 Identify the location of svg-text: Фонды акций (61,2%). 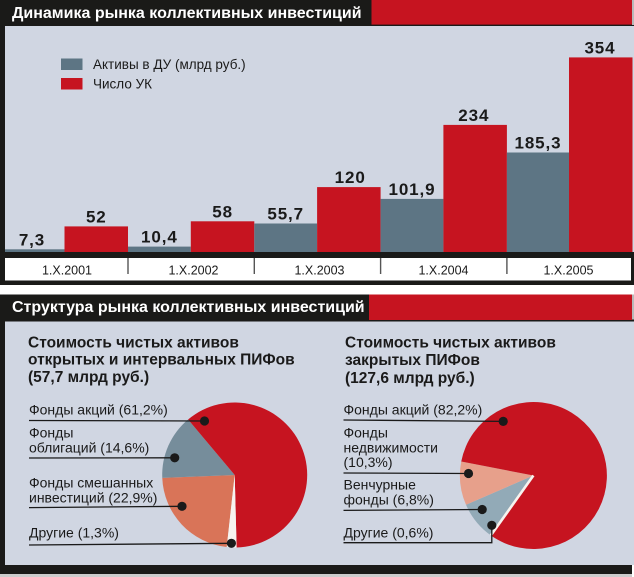
(98, 410).